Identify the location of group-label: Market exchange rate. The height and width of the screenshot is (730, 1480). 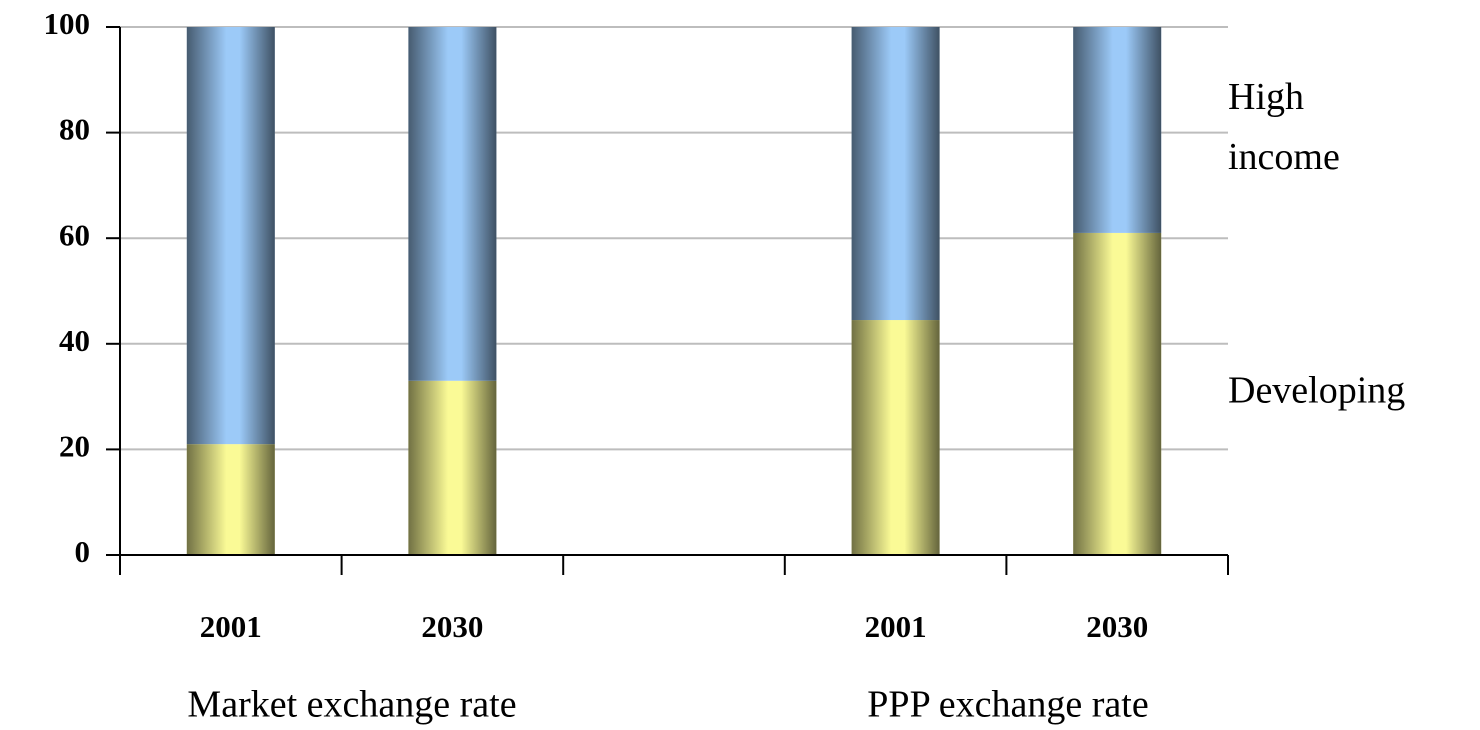
(351, 705).